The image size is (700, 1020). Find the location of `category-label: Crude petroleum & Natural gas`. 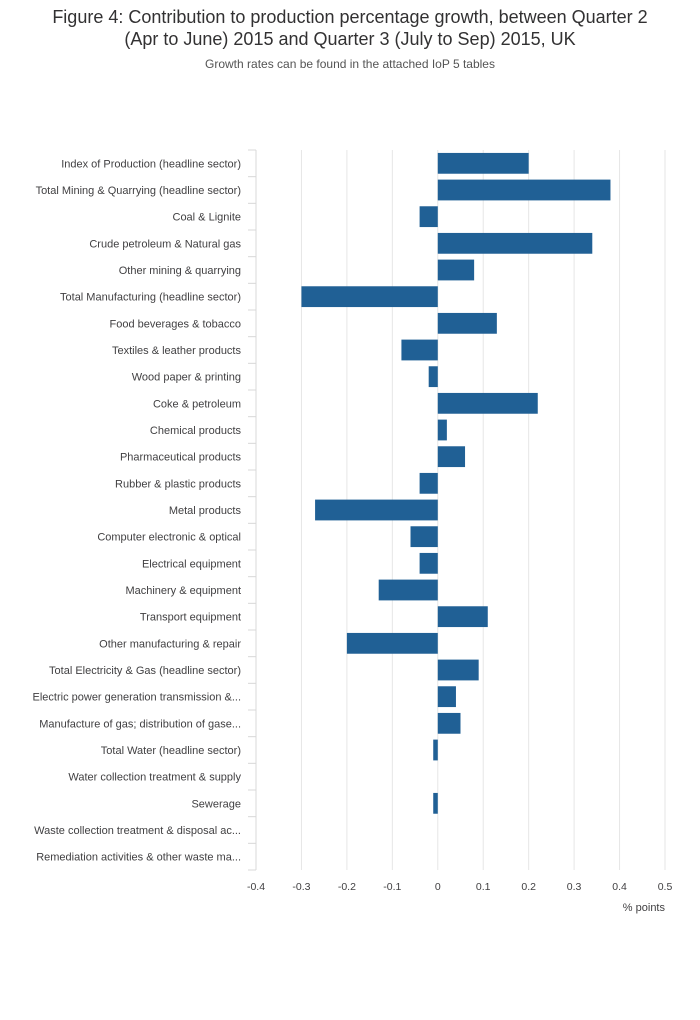

category-label: Crude petroleum & Natural gas is located at coordinates (165, 244).